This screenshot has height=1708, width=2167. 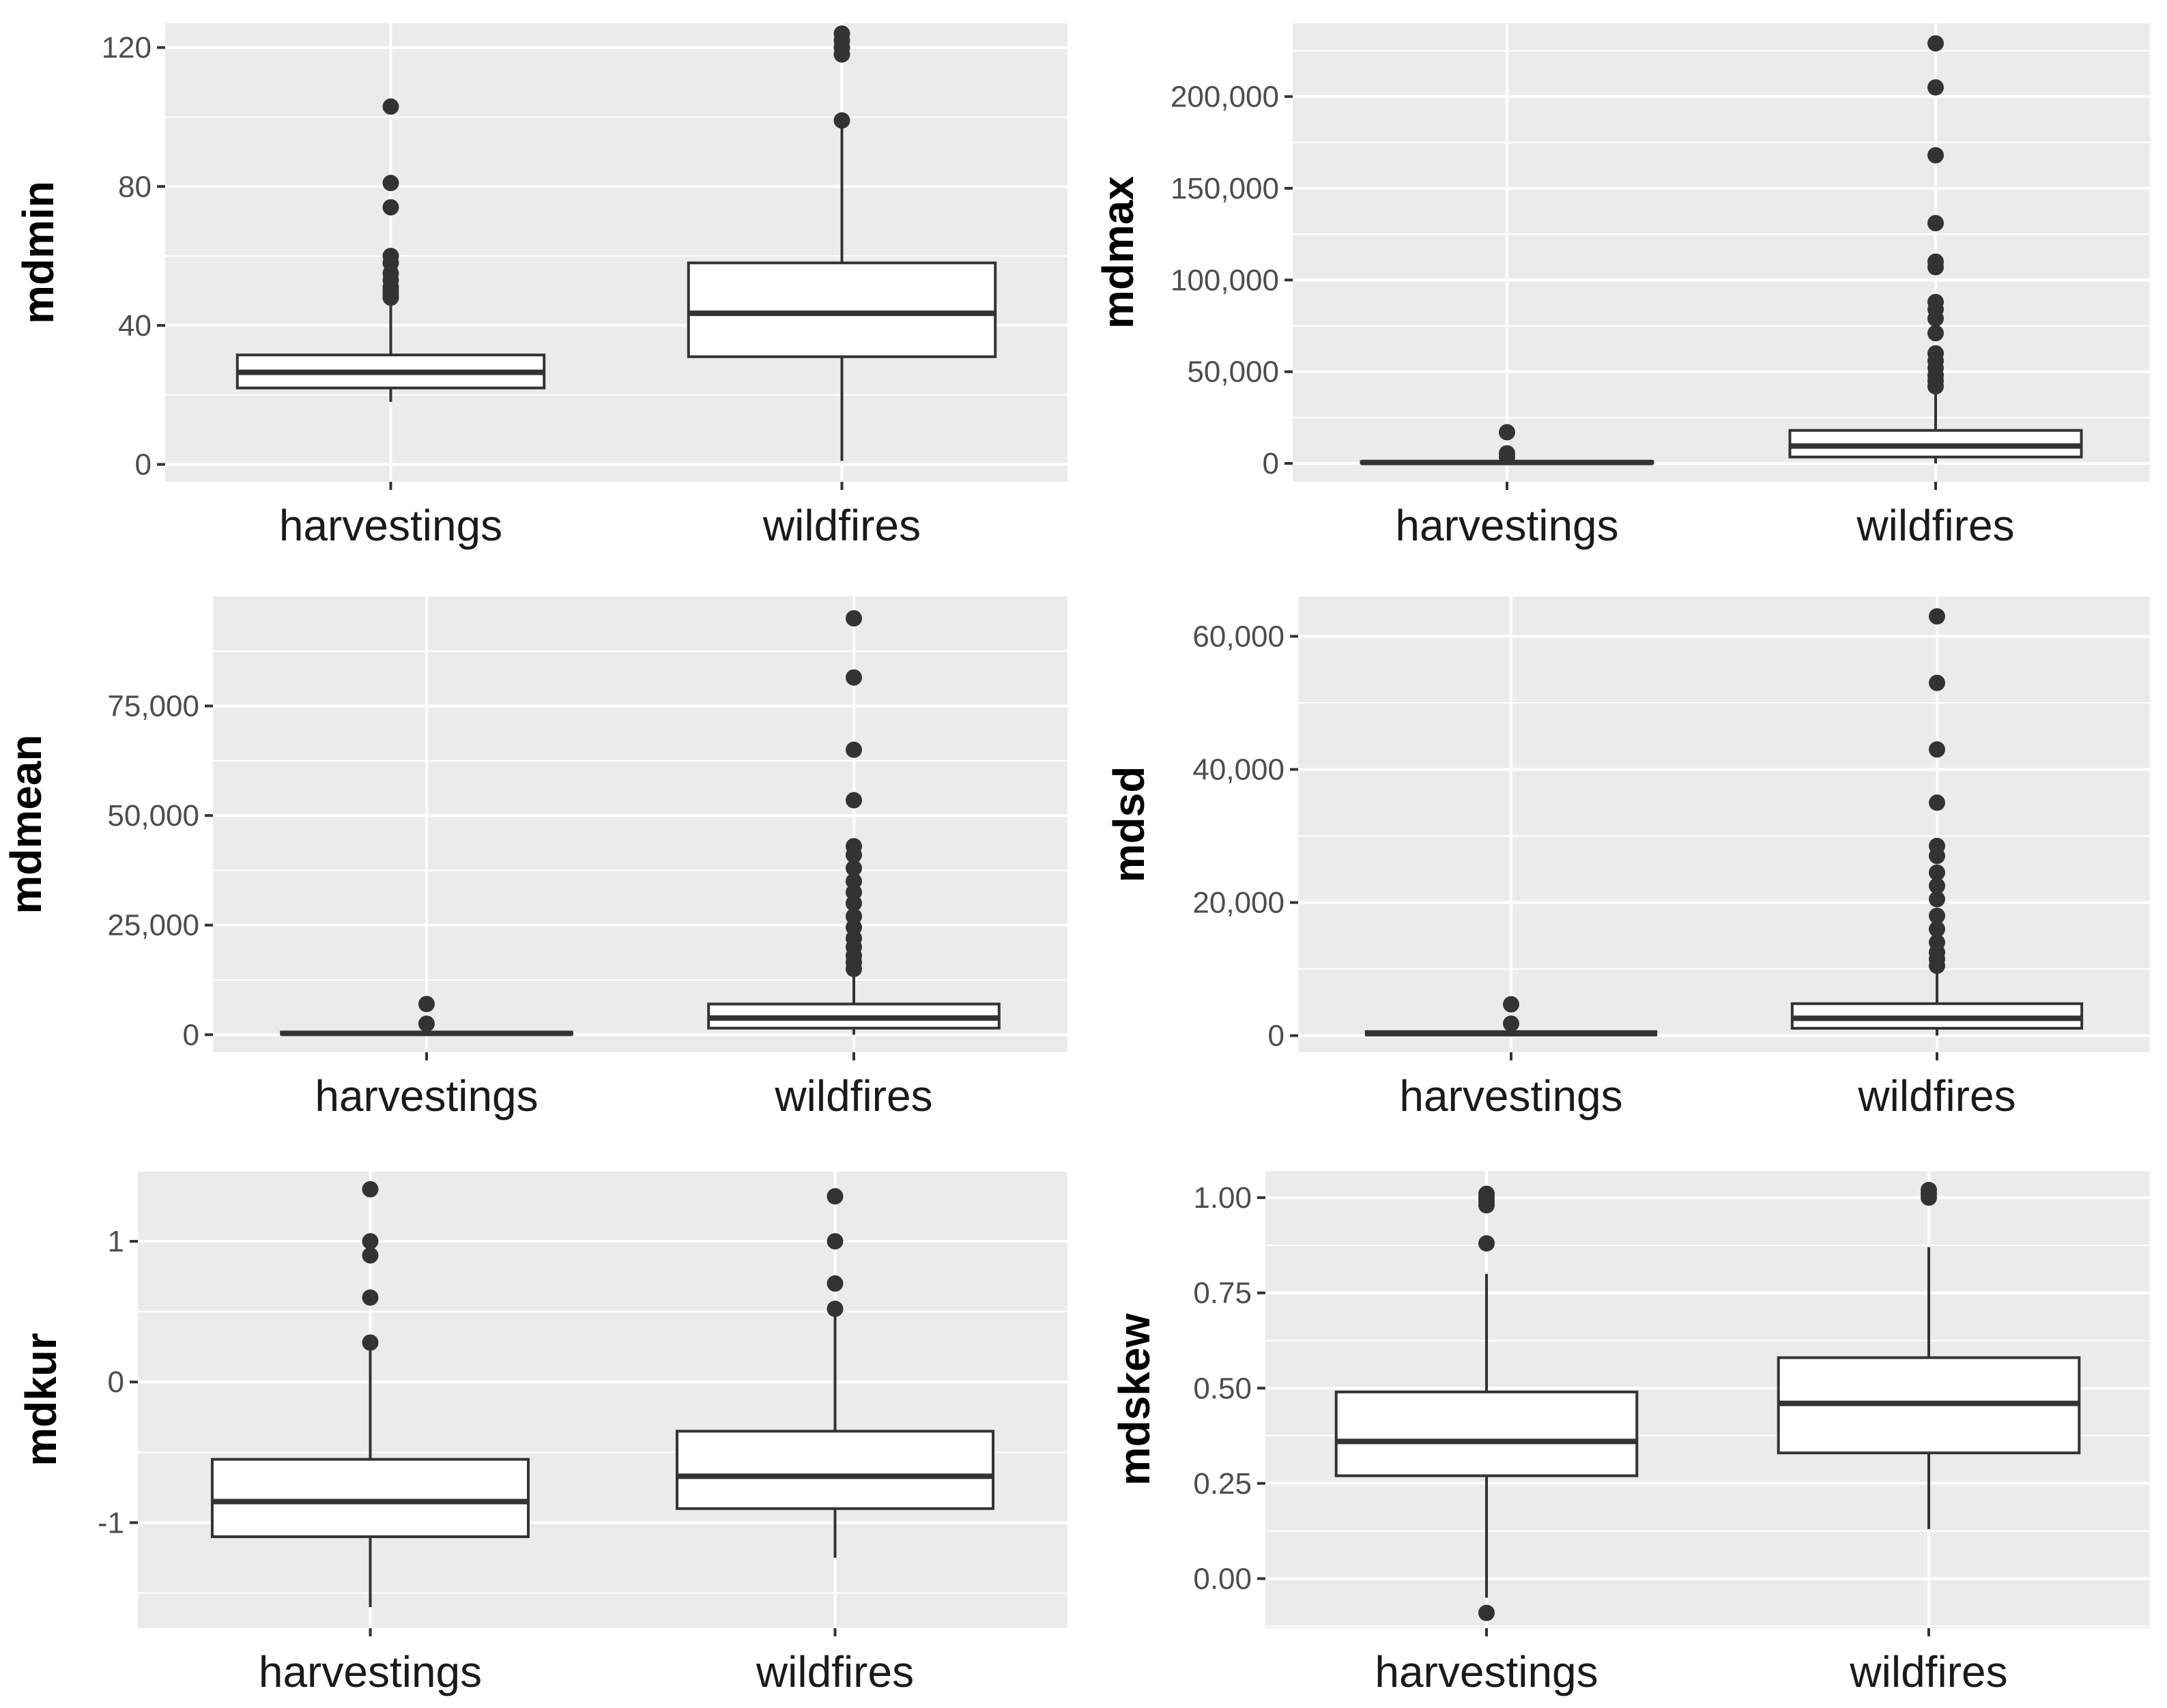 I want to click on y-tick-label: 20,000, so click(x=1238, y=903).